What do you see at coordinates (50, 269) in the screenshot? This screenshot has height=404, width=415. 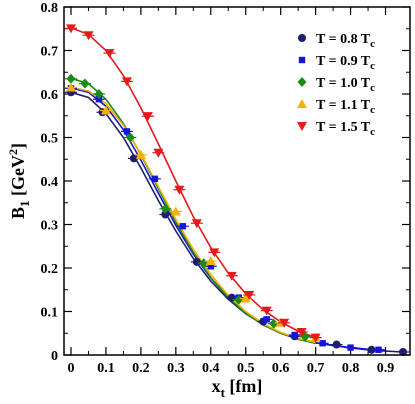 I see `y-tick-label: 0.2` at bounding box center [50, 269].